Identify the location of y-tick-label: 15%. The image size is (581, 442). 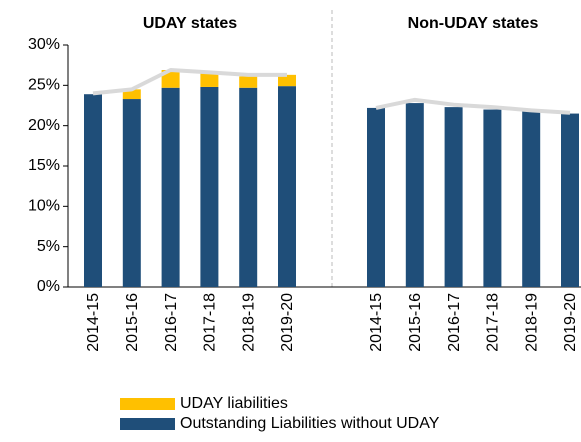
(44, 165).